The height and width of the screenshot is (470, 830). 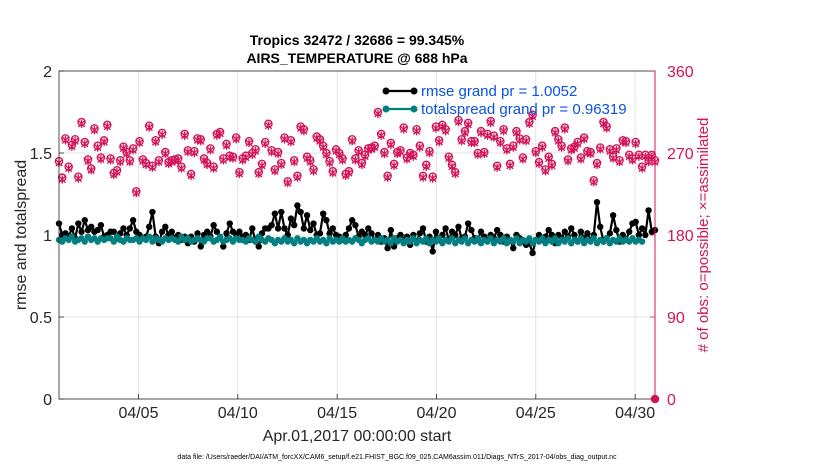 What do you see at coordinates (47, 236) in the screenshot?
I see `y-tick-label: 1` at bounding box center [47, 236].